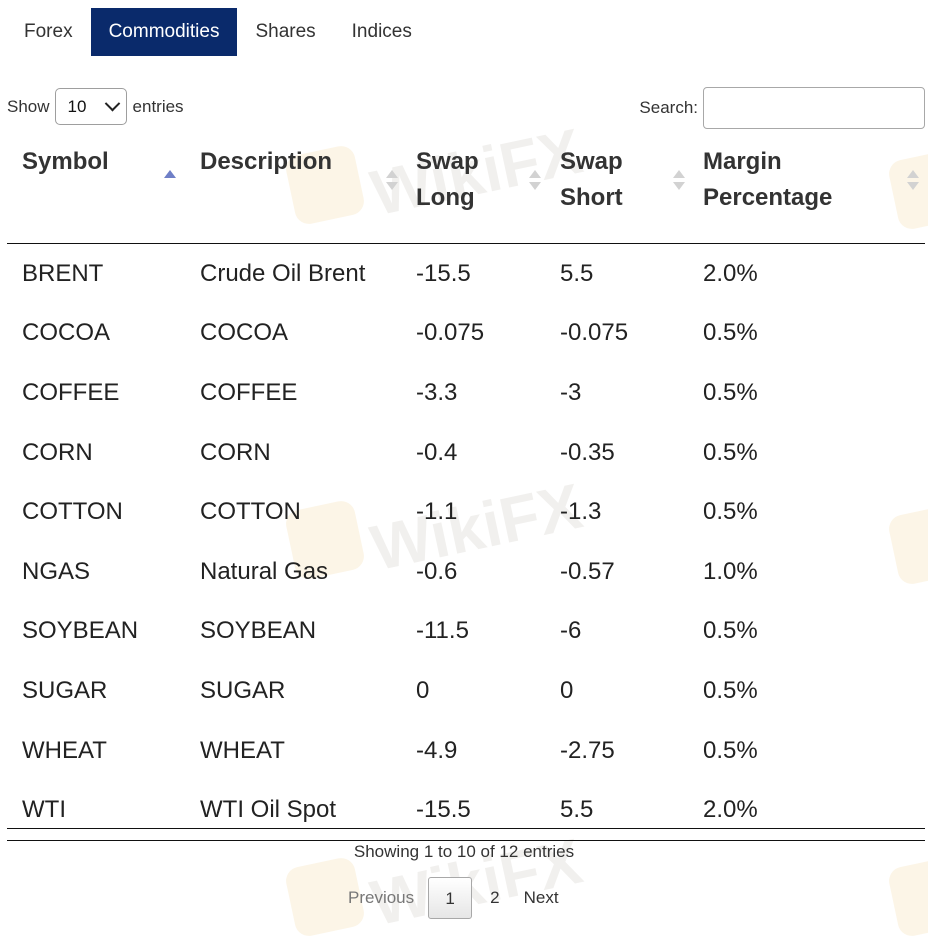 The width and height of the screenshot is (928, 944). What do you see at coordinates (437, 571) in the screenshot?
I see `cell-swap-long: -0.6` at bounding box center [437, 571].